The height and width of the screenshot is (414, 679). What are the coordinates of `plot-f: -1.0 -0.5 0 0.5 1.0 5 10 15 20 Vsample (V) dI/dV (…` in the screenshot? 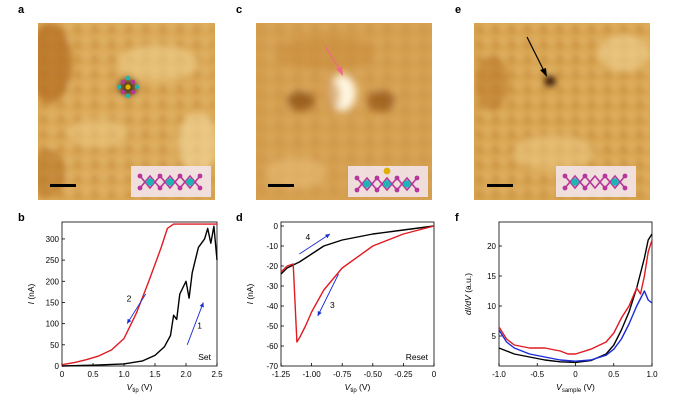 It's located at (560, 307).